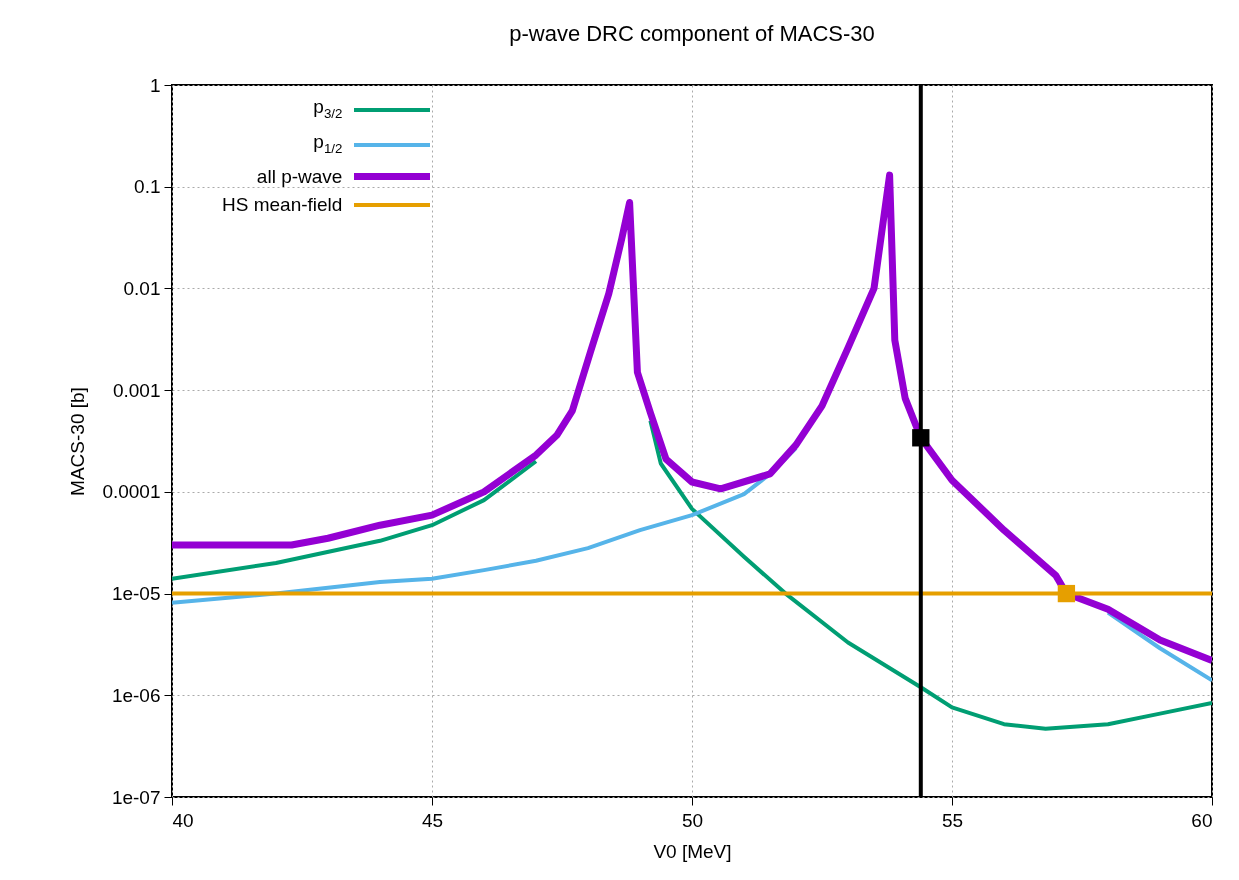 This screenshot has height=880, width=1239. Describe the element at coordinates (328, 143) in the screenshot. I see `legend-label: p$_{1/2}$` at that location.